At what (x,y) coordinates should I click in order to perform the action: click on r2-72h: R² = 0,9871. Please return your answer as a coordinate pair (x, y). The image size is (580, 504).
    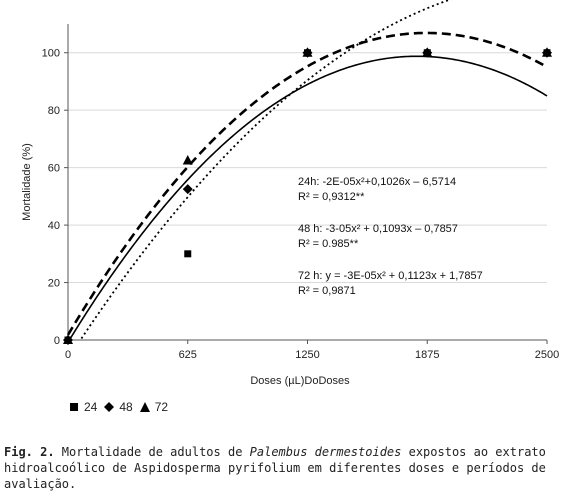
    Looking at the image, I should click on (327, 291).